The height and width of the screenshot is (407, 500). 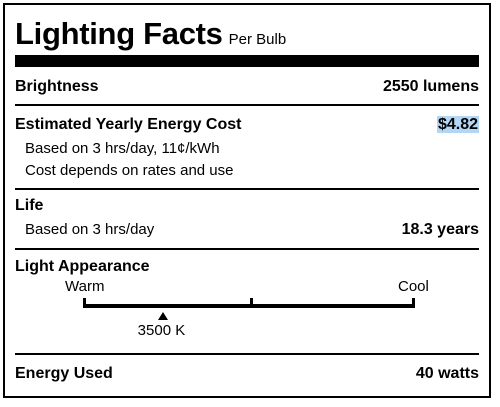 I want to click on energy-cost-value: $4.82, so click(x=457, y=124).